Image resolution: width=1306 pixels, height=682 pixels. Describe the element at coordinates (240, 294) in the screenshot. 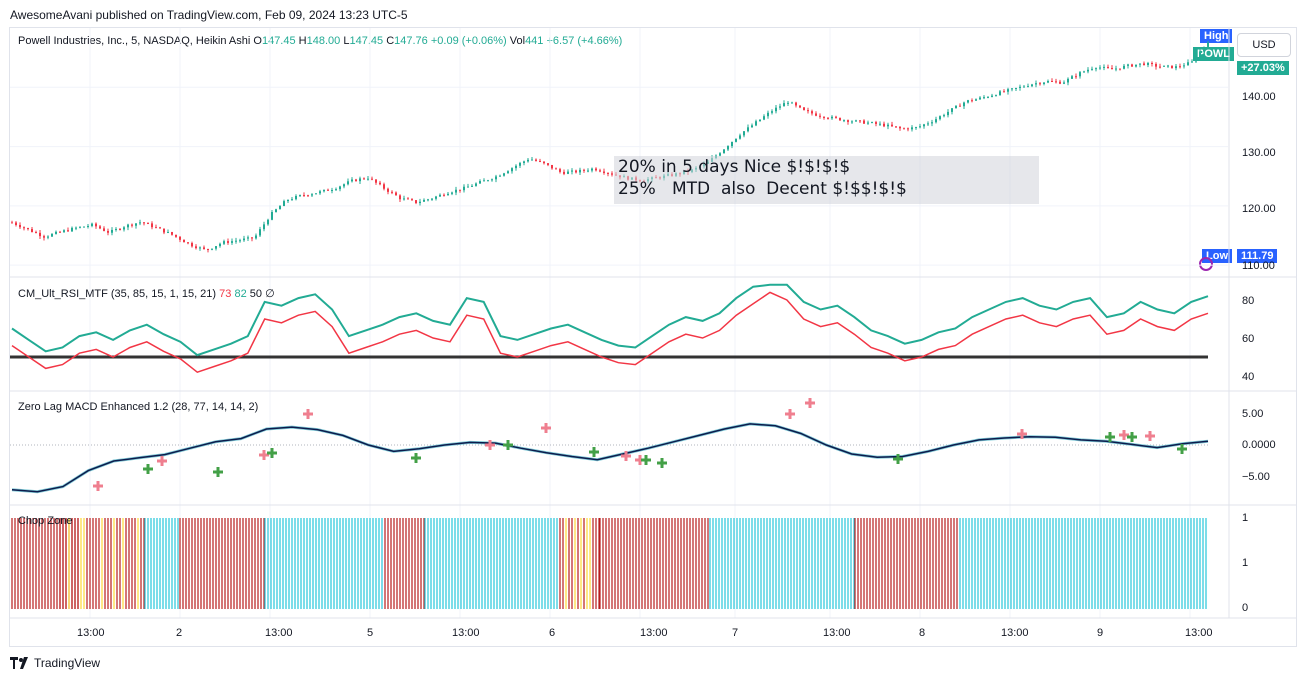

I see `rsi-value-2: 82` at that location.